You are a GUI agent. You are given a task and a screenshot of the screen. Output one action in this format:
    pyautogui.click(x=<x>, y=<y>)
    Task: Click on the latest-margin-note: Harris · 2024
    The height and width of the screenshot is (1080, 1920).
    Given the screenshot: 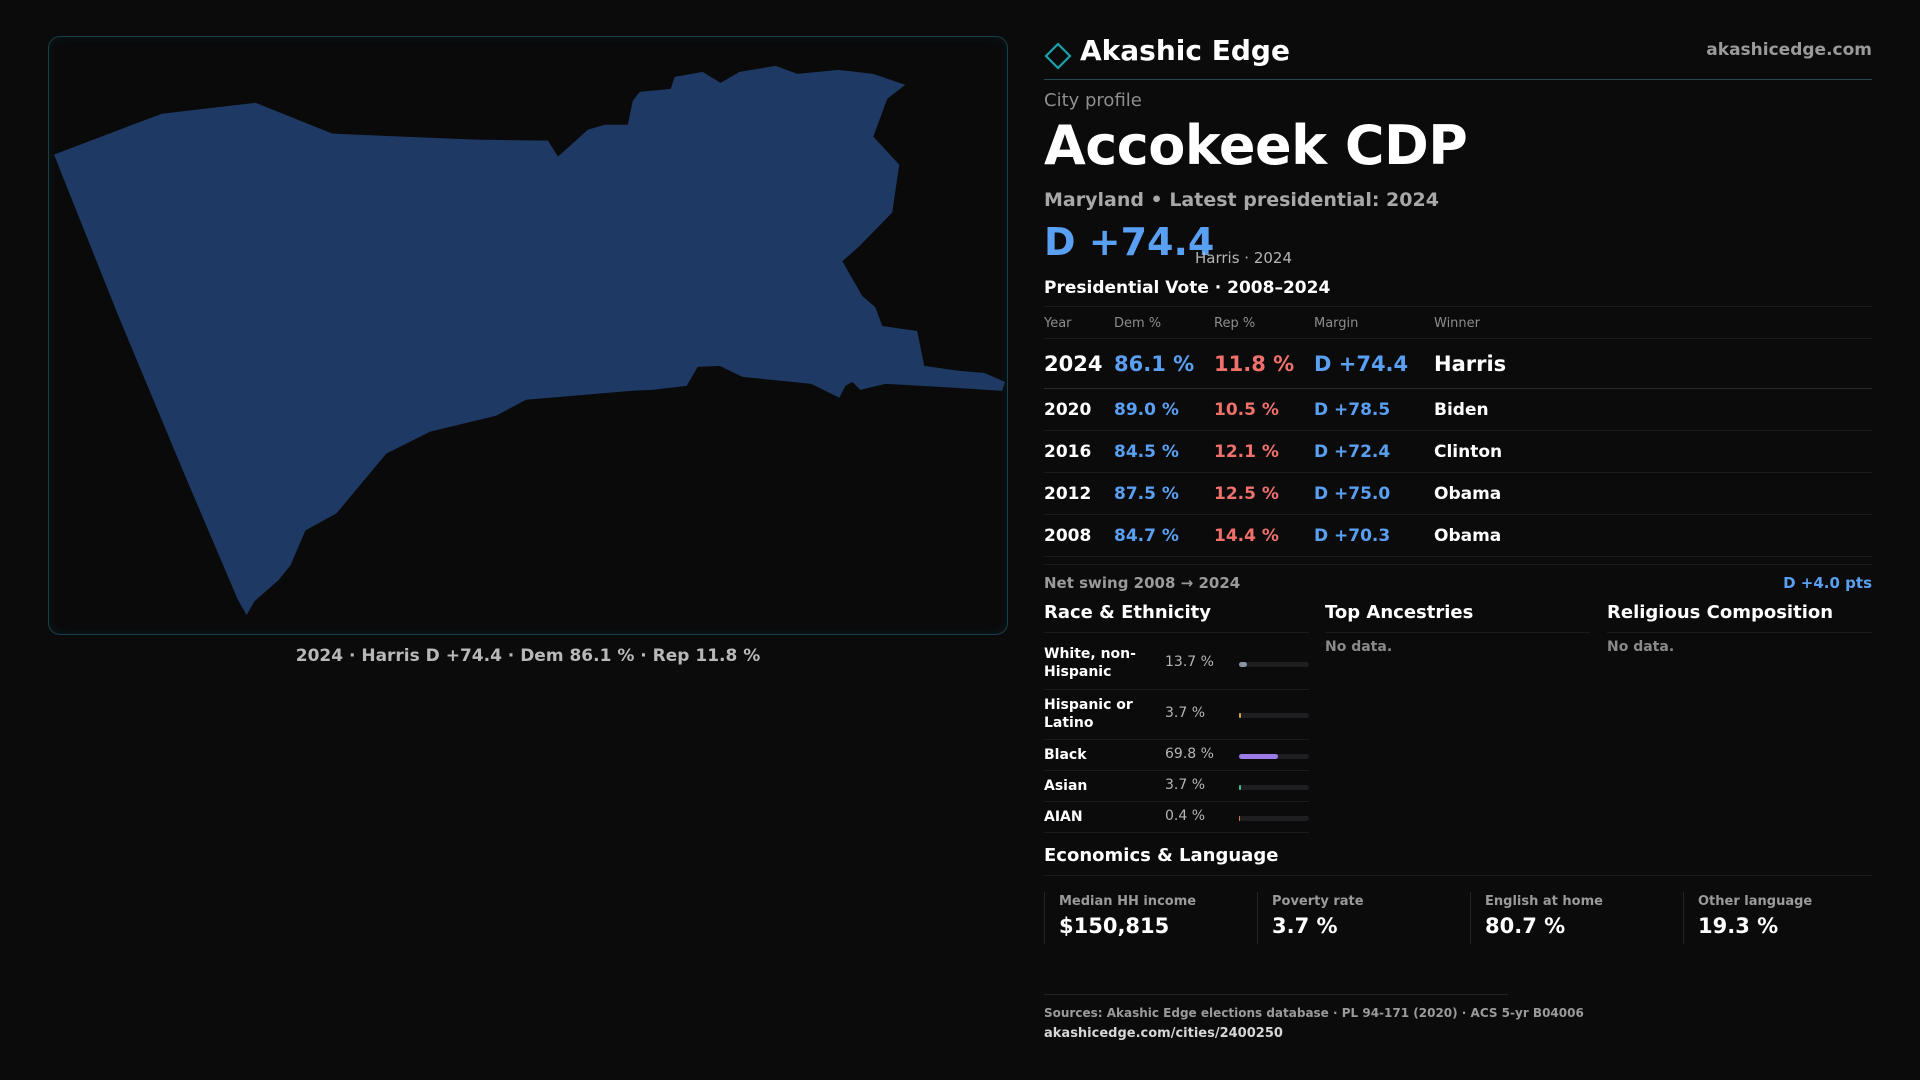 What is the action you would take?
    pyautogui.click(x=1244, y=258)
    